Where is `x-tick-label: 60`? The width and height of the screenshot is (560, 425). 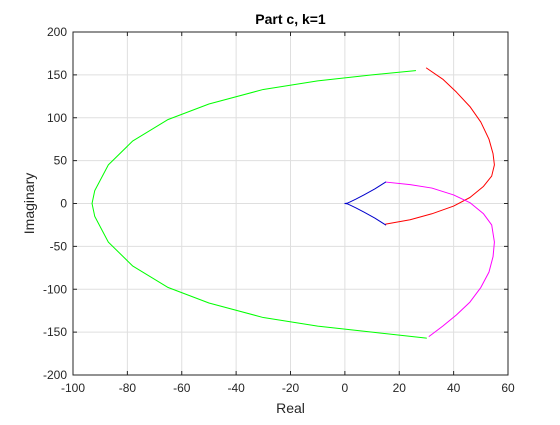 x-tick-label: 60 is located at coordinates (508, 388).